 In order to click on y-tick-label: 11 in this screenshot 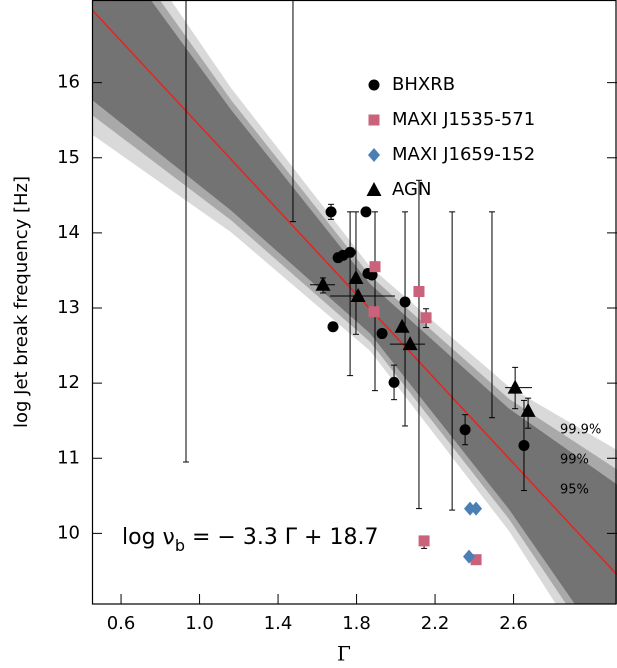, I will do `click(68, 457)`.